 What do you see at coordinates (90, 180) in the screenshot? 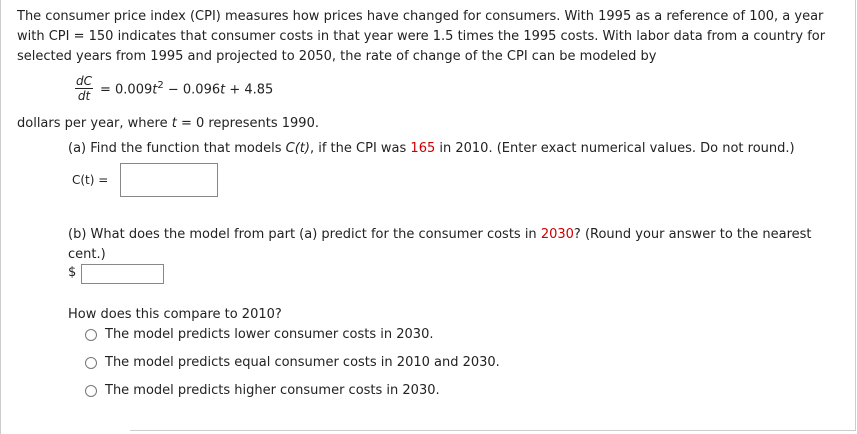
I see `input-label: C(t) =` at bounding box center [90, 180].